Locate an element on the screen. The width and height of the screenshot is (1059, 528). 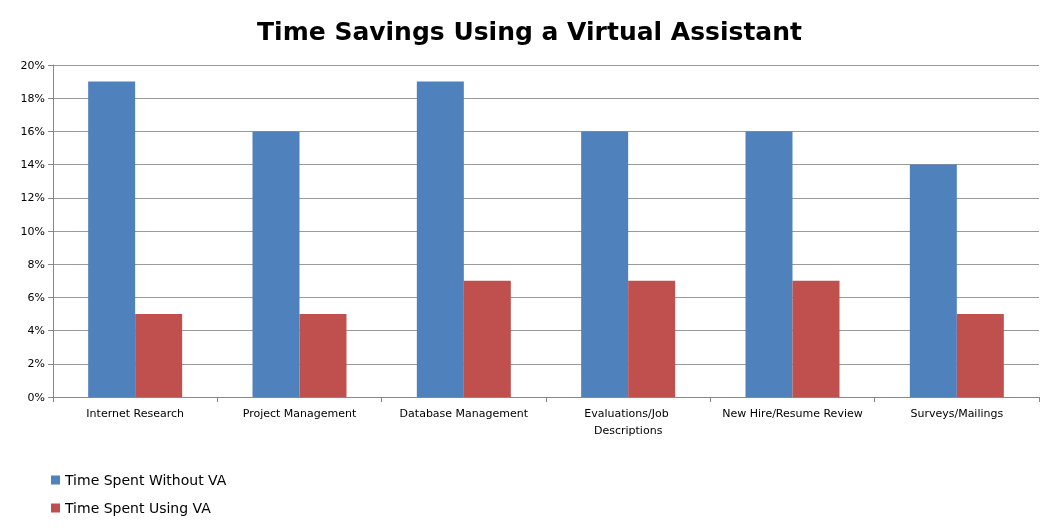
y-tick-label: 12% is located at coordinates (32, 198).